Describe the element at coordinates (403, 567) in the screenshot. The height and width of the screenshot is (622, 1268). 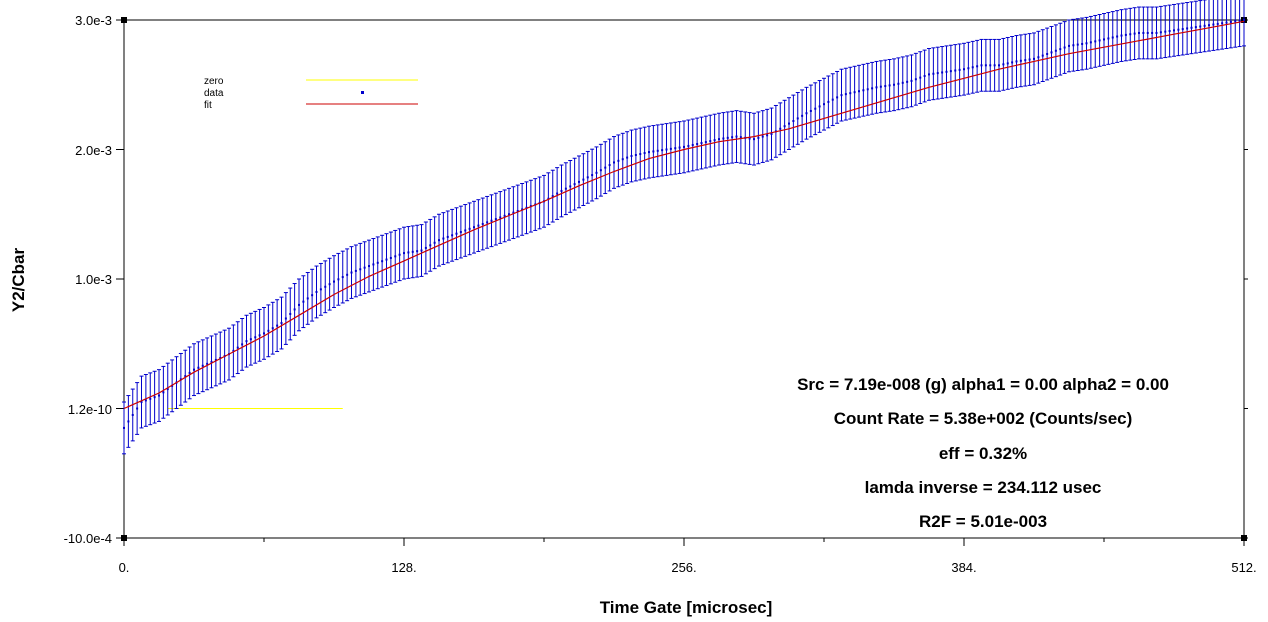
I see `x-tick-label: 128.` at that location.